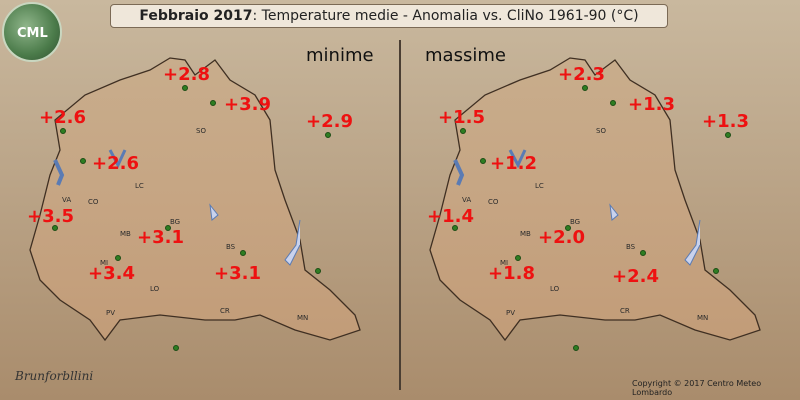 The width and height of the screenshot is (800, 400). I want to click on massime-value: +2.3, so click(581, 74).